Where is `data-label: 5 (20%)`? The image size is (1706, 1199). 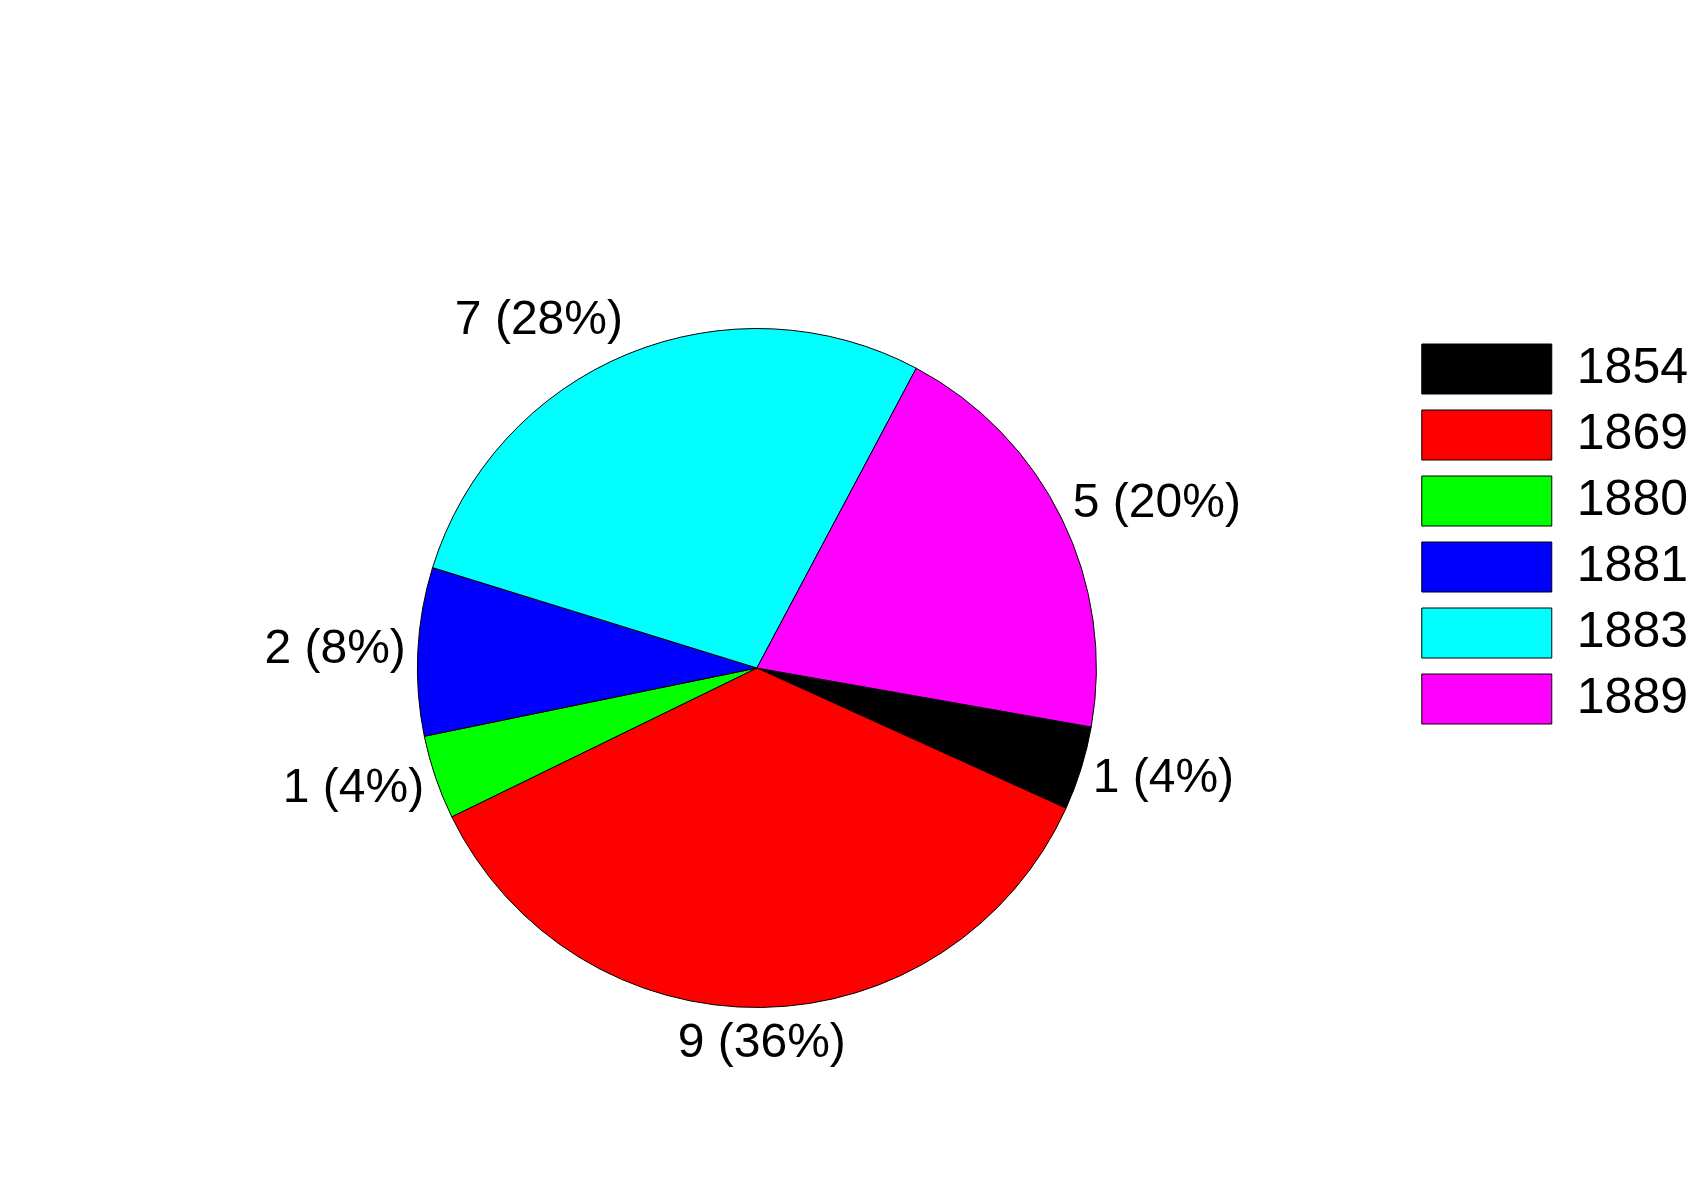 data-label: 5 (20%) is located at coordinates (1156, 500).